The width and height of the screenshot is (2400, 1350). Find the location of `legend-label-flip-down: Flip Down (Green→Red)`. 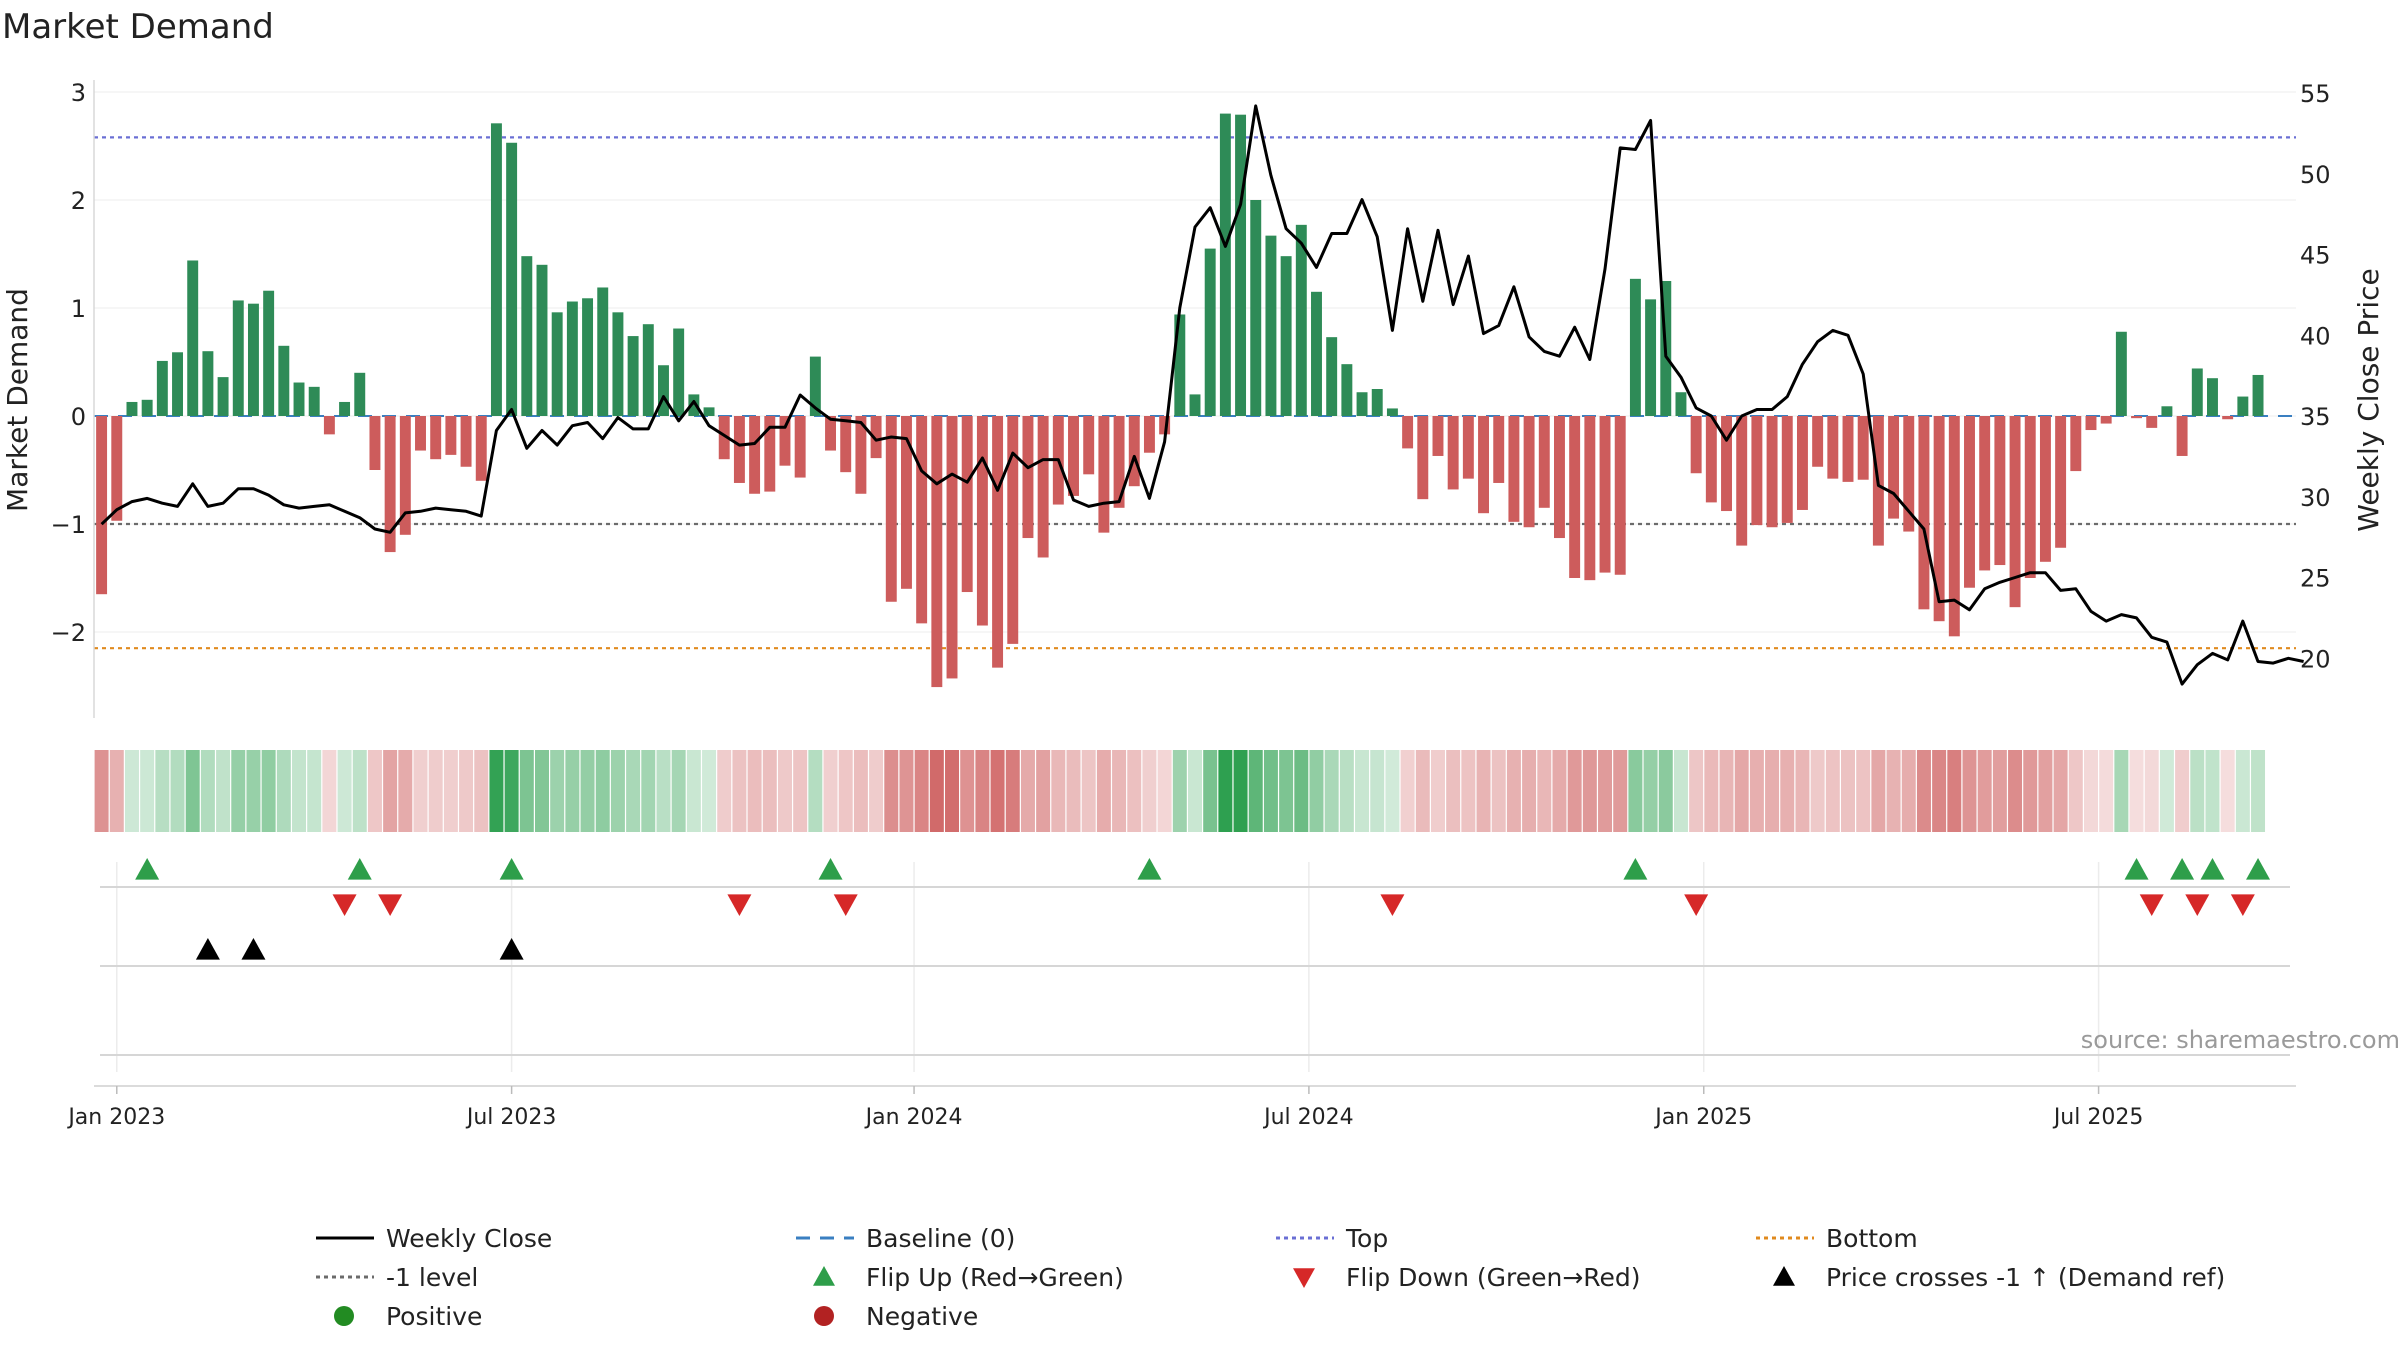

legend-label-flip-down: Flip Down (Green→Red) is located at coordinates (1493, 1277).